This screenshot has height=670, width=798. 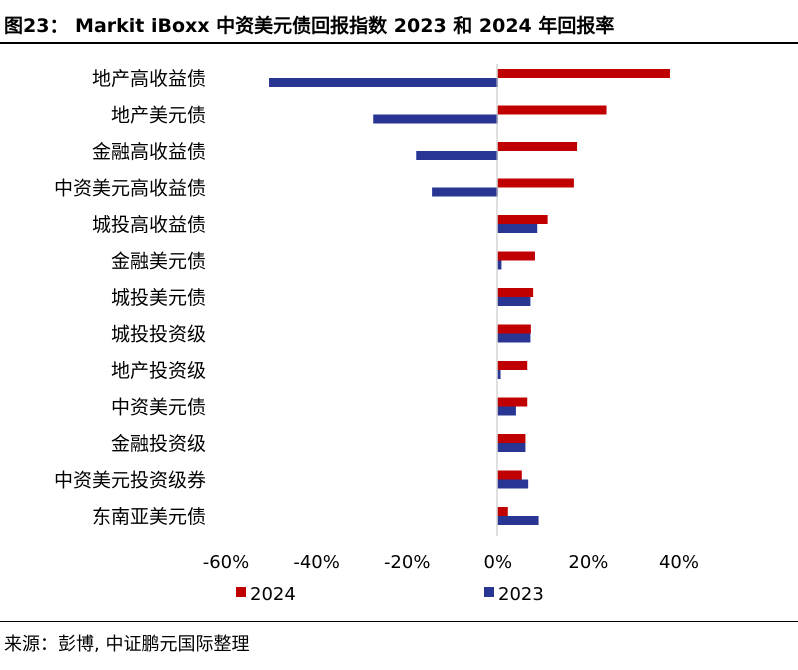 I want to click on legend-label-2023: 2023, so click(x=521, y=594).